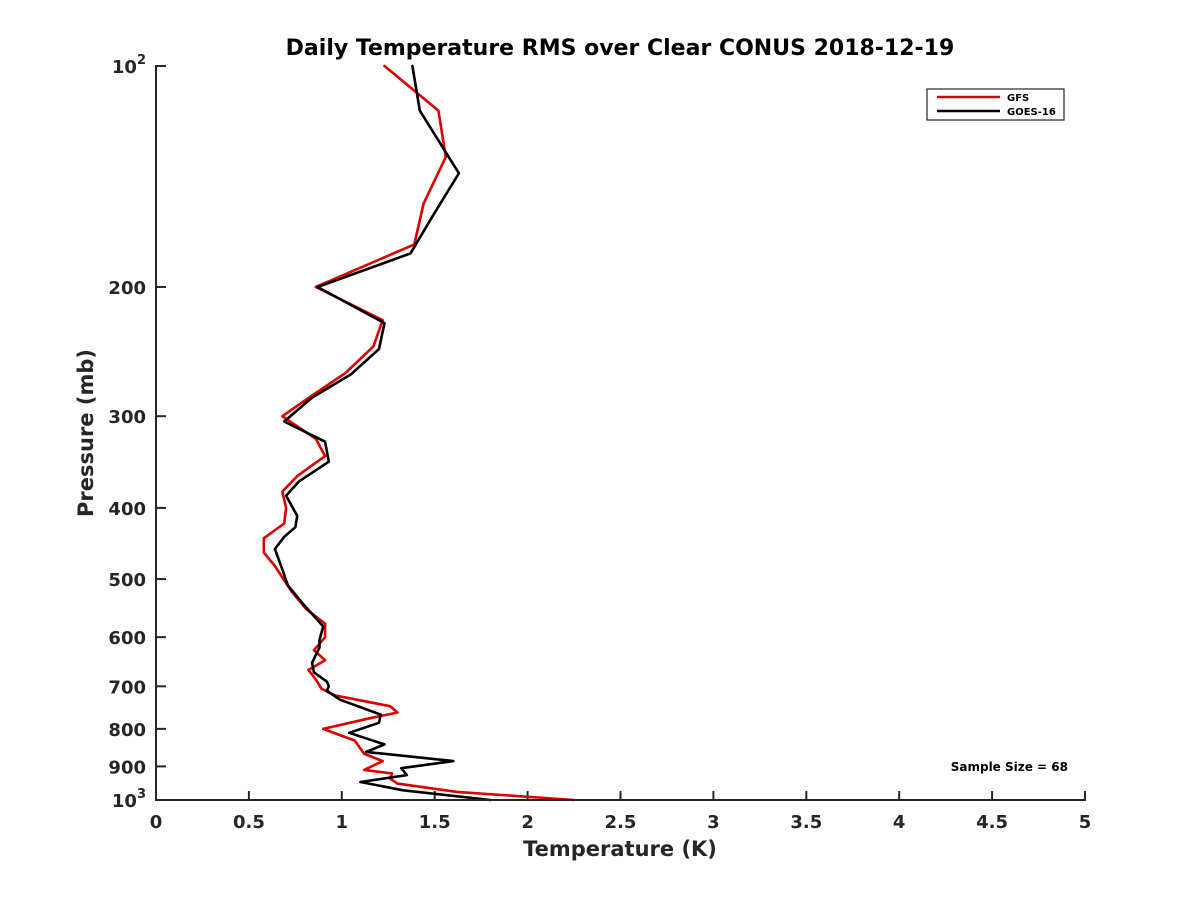  What do you see at coordinates (129, 799) in the screenshot?
I see `y-tick-label: 10³` at bounding box center [129, 799].